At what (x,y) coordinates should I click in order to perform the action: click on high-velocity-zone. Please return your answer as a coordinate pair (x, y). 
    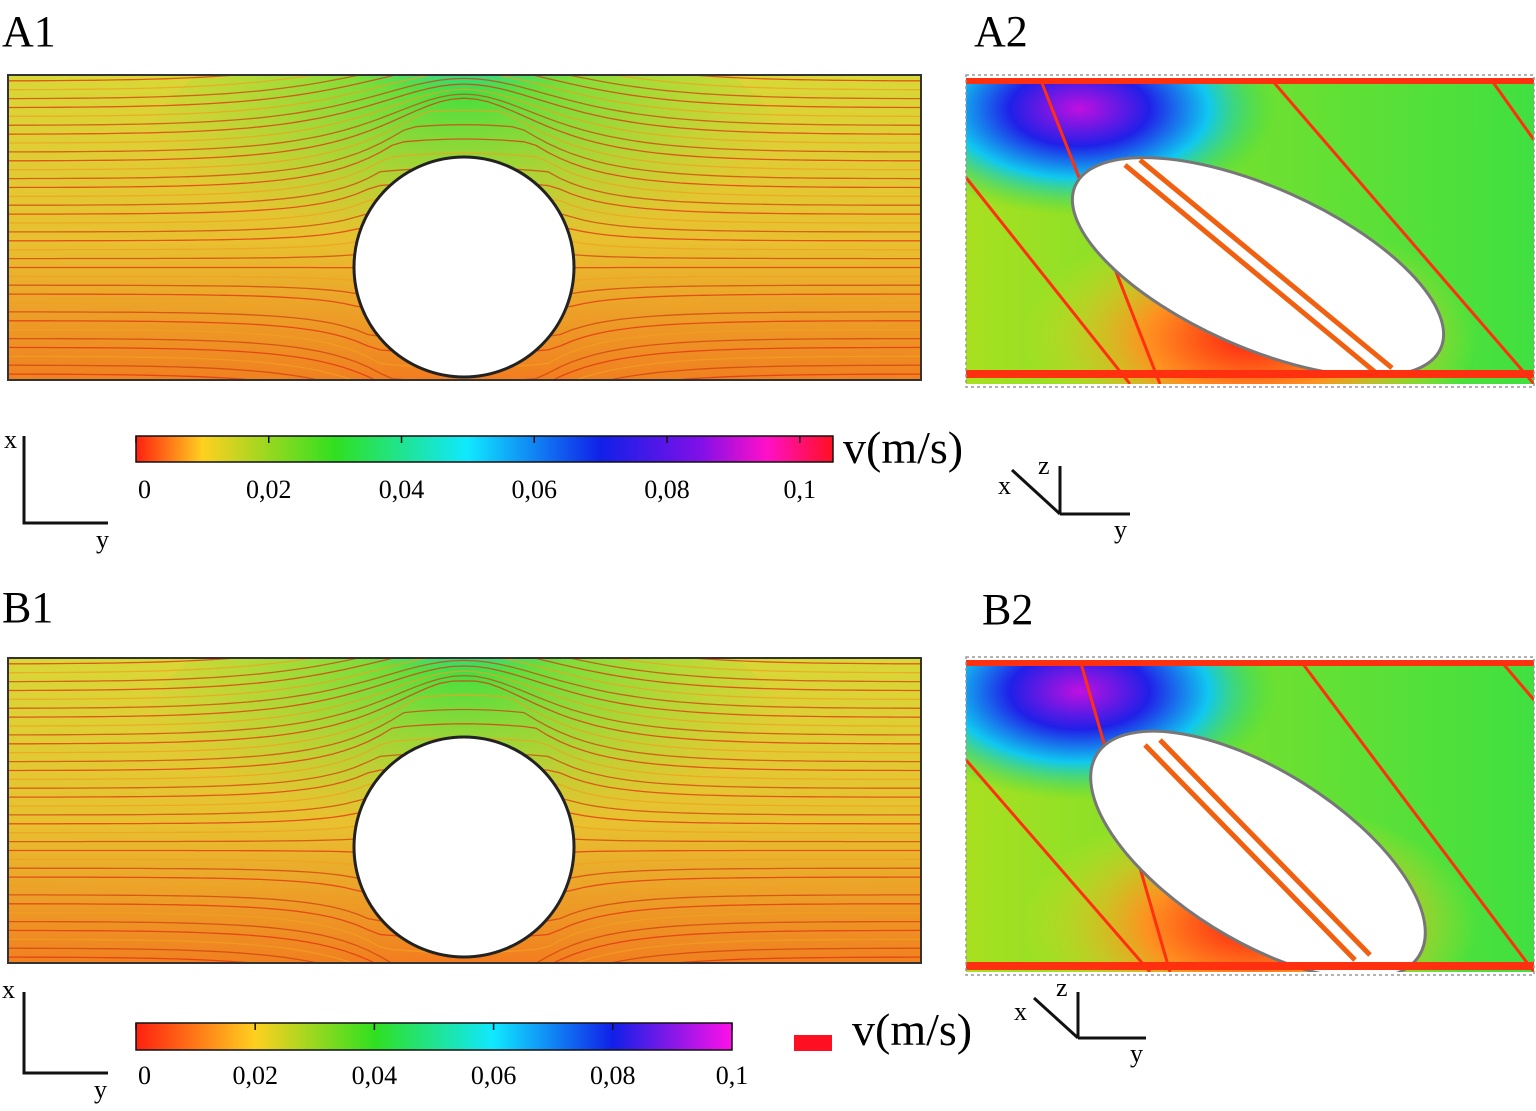
    Looking at the image, I should click on (464, 140).